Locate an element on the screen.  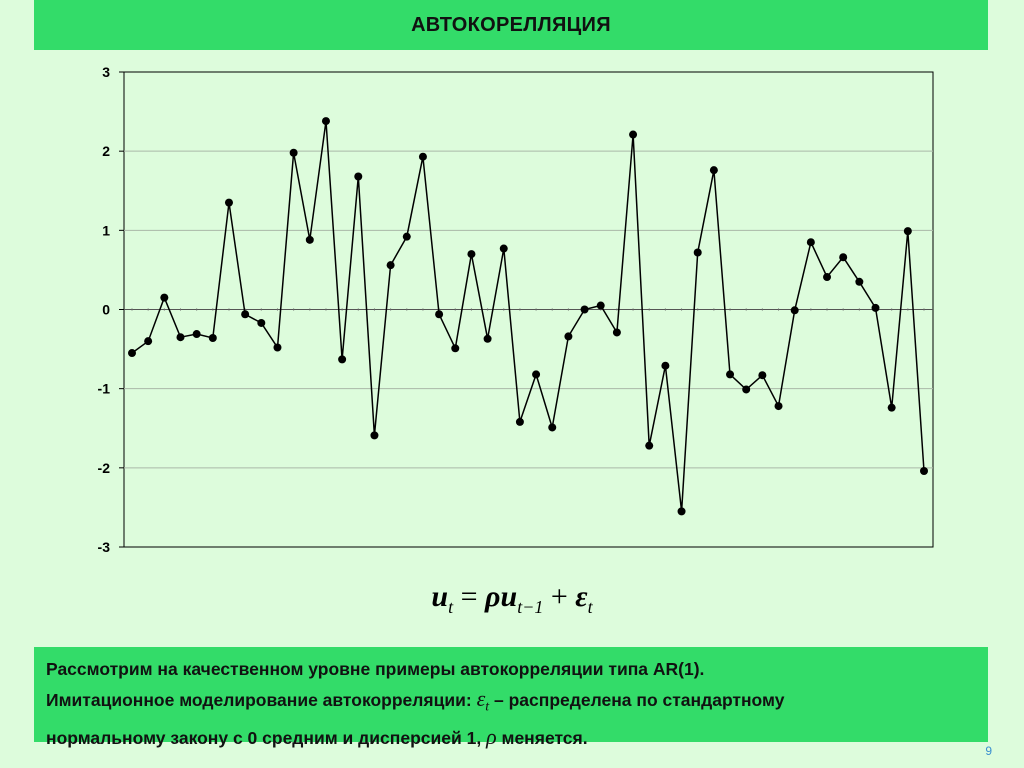
y-tick-label: 3 is located at coordinates (106, 72).